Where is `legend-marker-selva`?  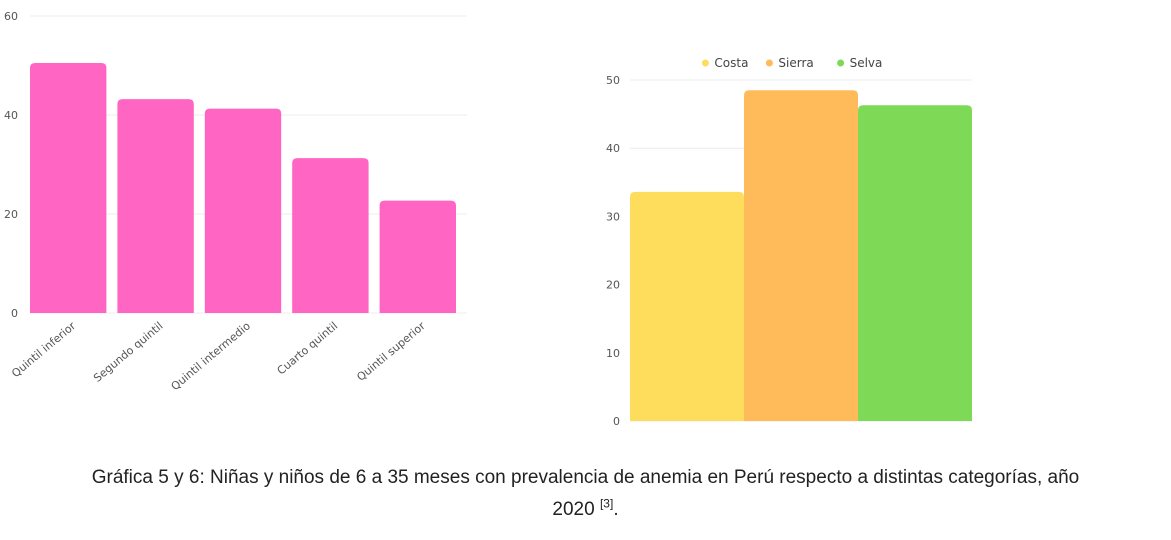
legend-marker-selva is located at coordinates (841, 63).